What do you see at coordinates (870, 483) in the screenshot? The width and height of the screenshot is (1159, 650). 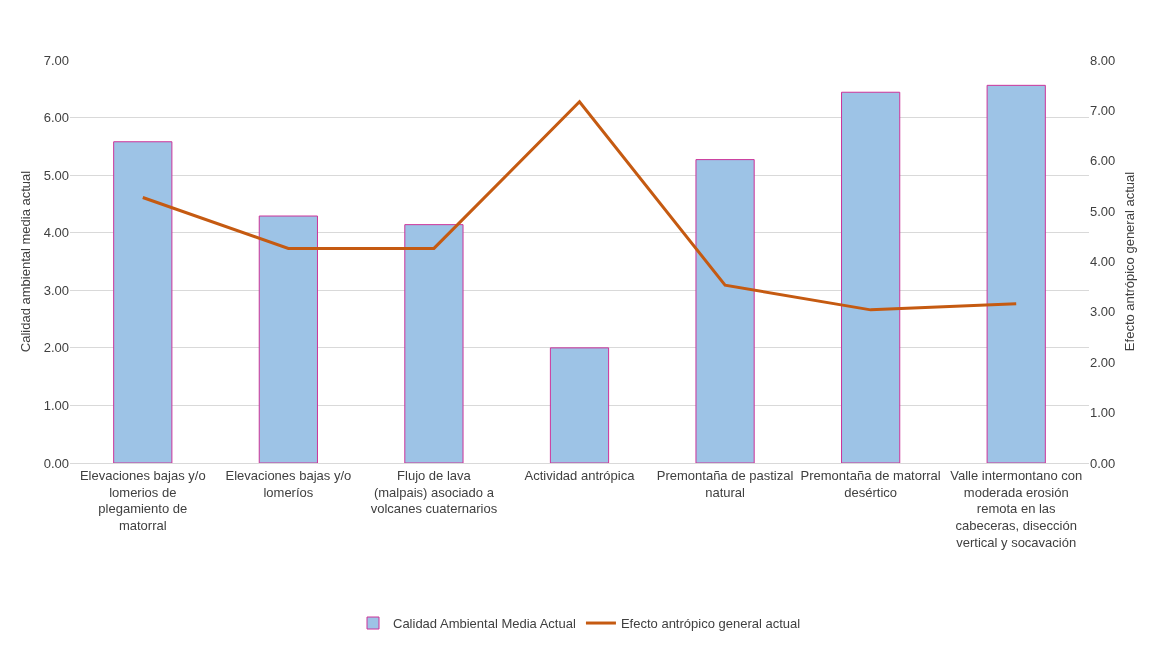 I see `x-tick-label: Premontaña de matorral desértico` at bounding box center [870, 483].